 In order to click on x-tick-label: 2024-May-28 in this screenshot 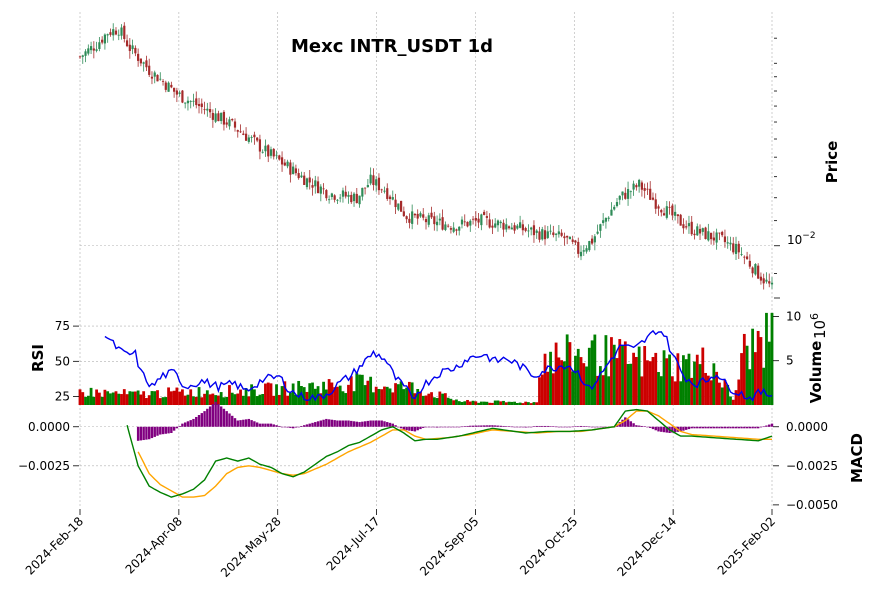, I will do `click(251, 547)`.